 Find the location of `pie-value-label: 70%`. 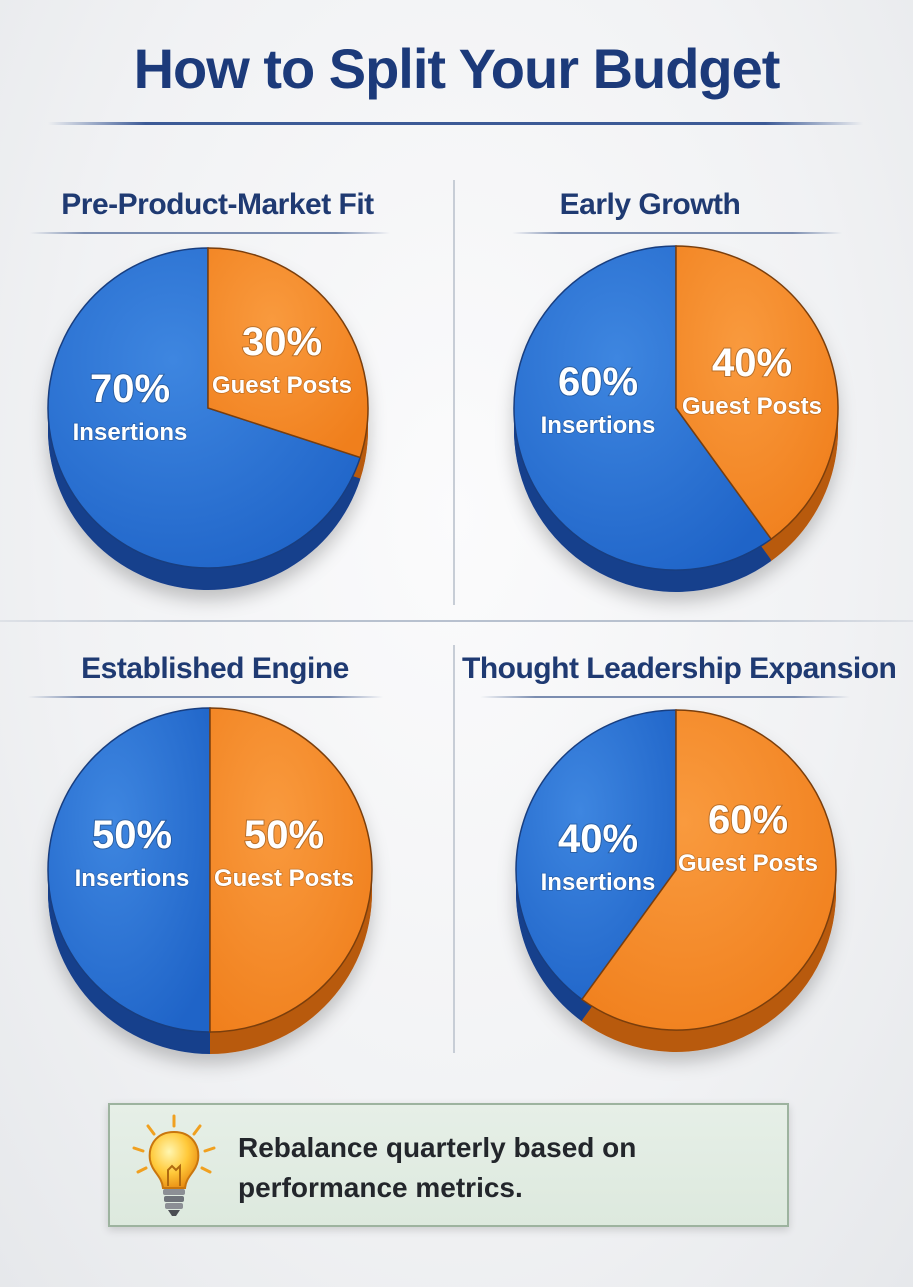

pie-value-label: 70% is located at coordinates (130, 389).